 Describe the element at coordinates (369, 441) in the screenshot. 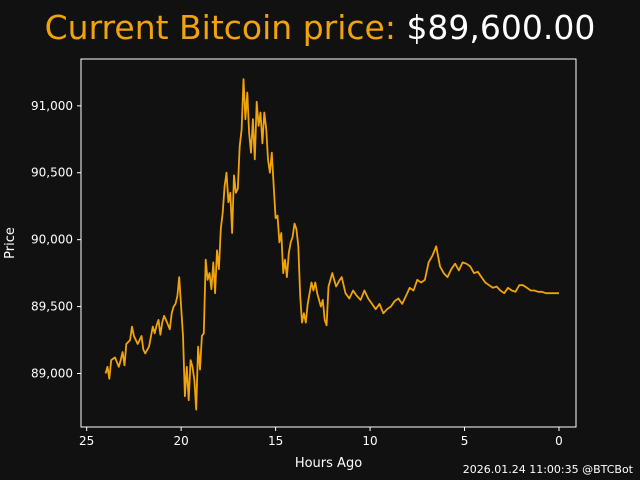

I see `x-tick-label: 10` at that location.